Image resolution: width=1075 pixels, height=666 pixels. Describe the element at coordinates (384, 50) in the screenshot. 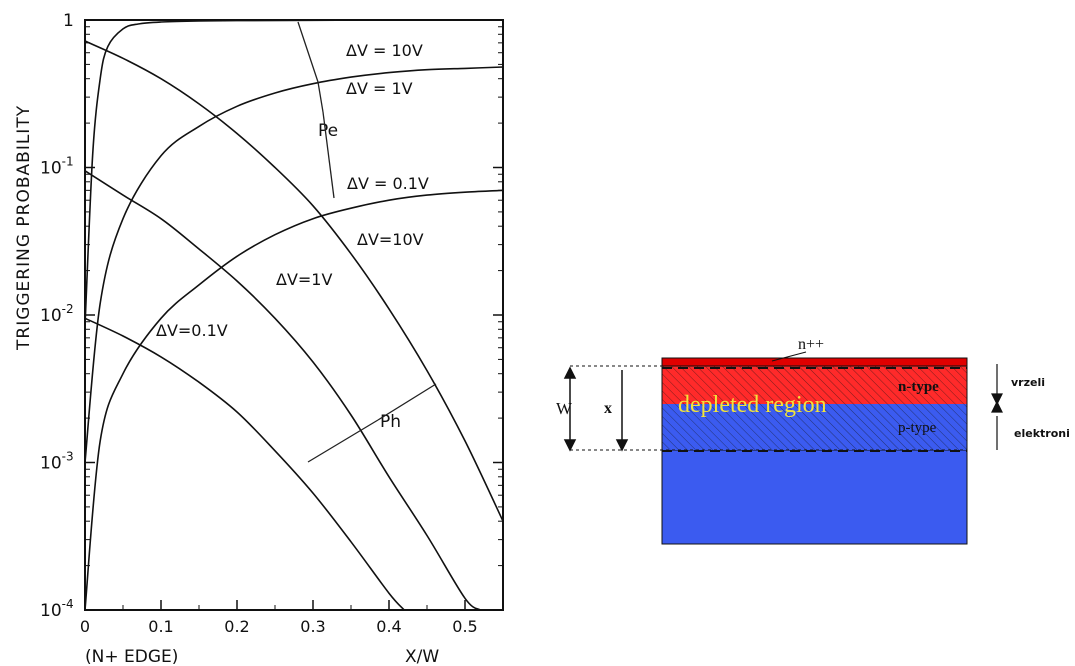

I see `label-dv10-pe: ΔV = 10V` at that location.